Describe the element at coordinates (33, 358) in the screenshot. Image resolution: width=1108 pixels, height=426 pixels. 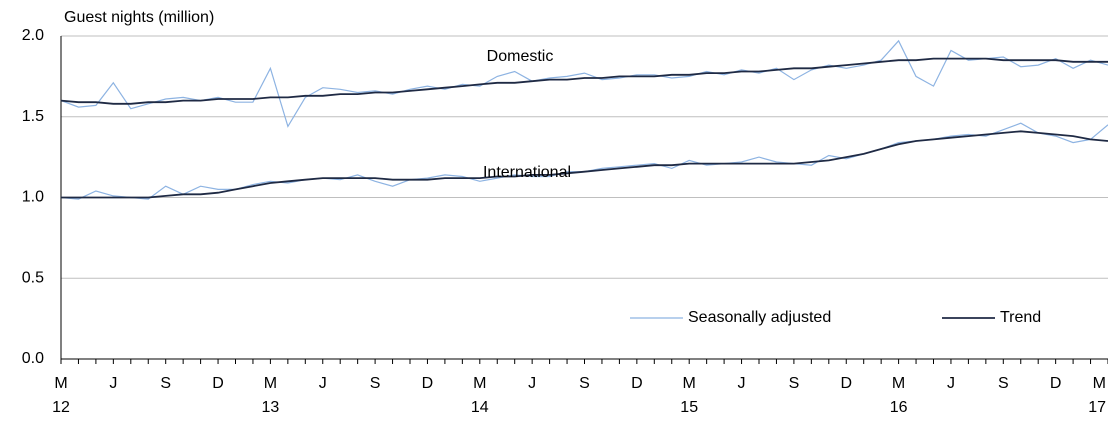
I see `y-tick-label: 0.0` at that location.